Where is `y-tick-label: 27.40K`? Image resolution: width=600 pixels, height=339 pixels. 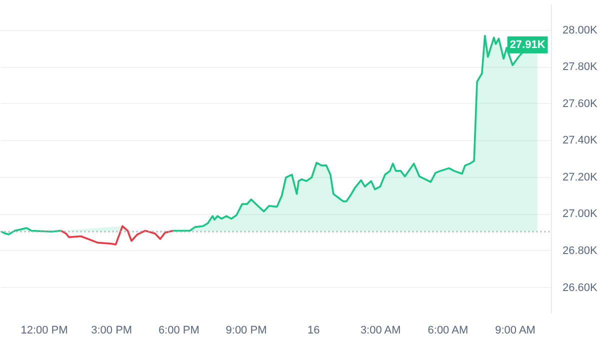
y-tick-label: 27.40K is located at coordinates (580, 140).